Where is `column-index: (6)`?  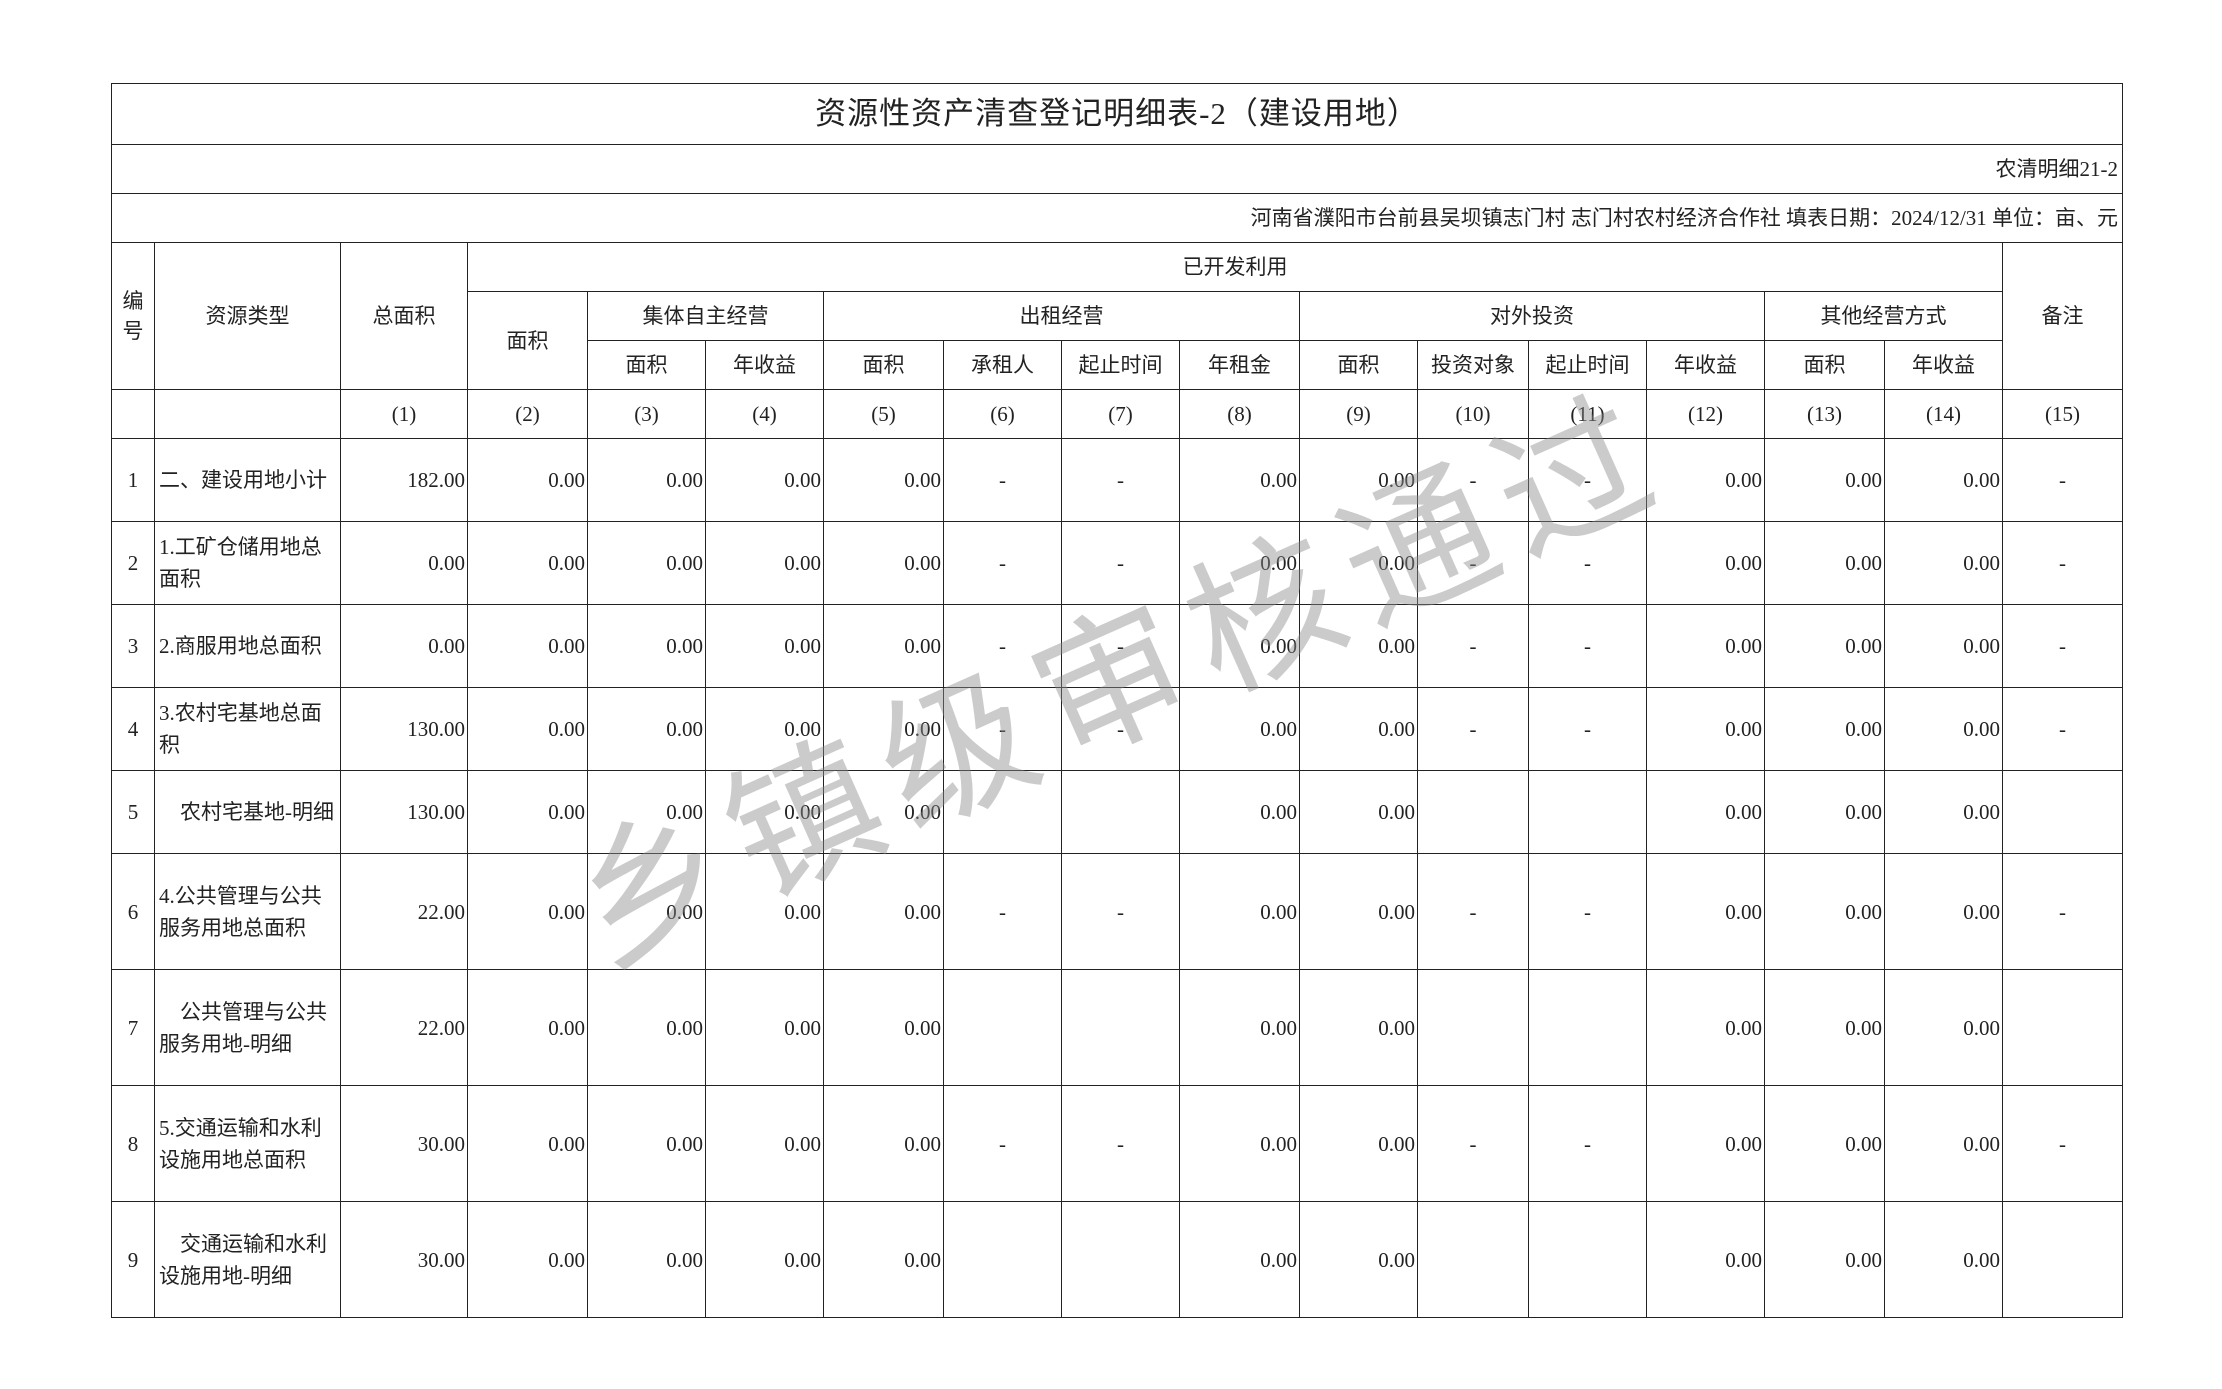 column-index: (6) is located at coordinates (1002, 414).